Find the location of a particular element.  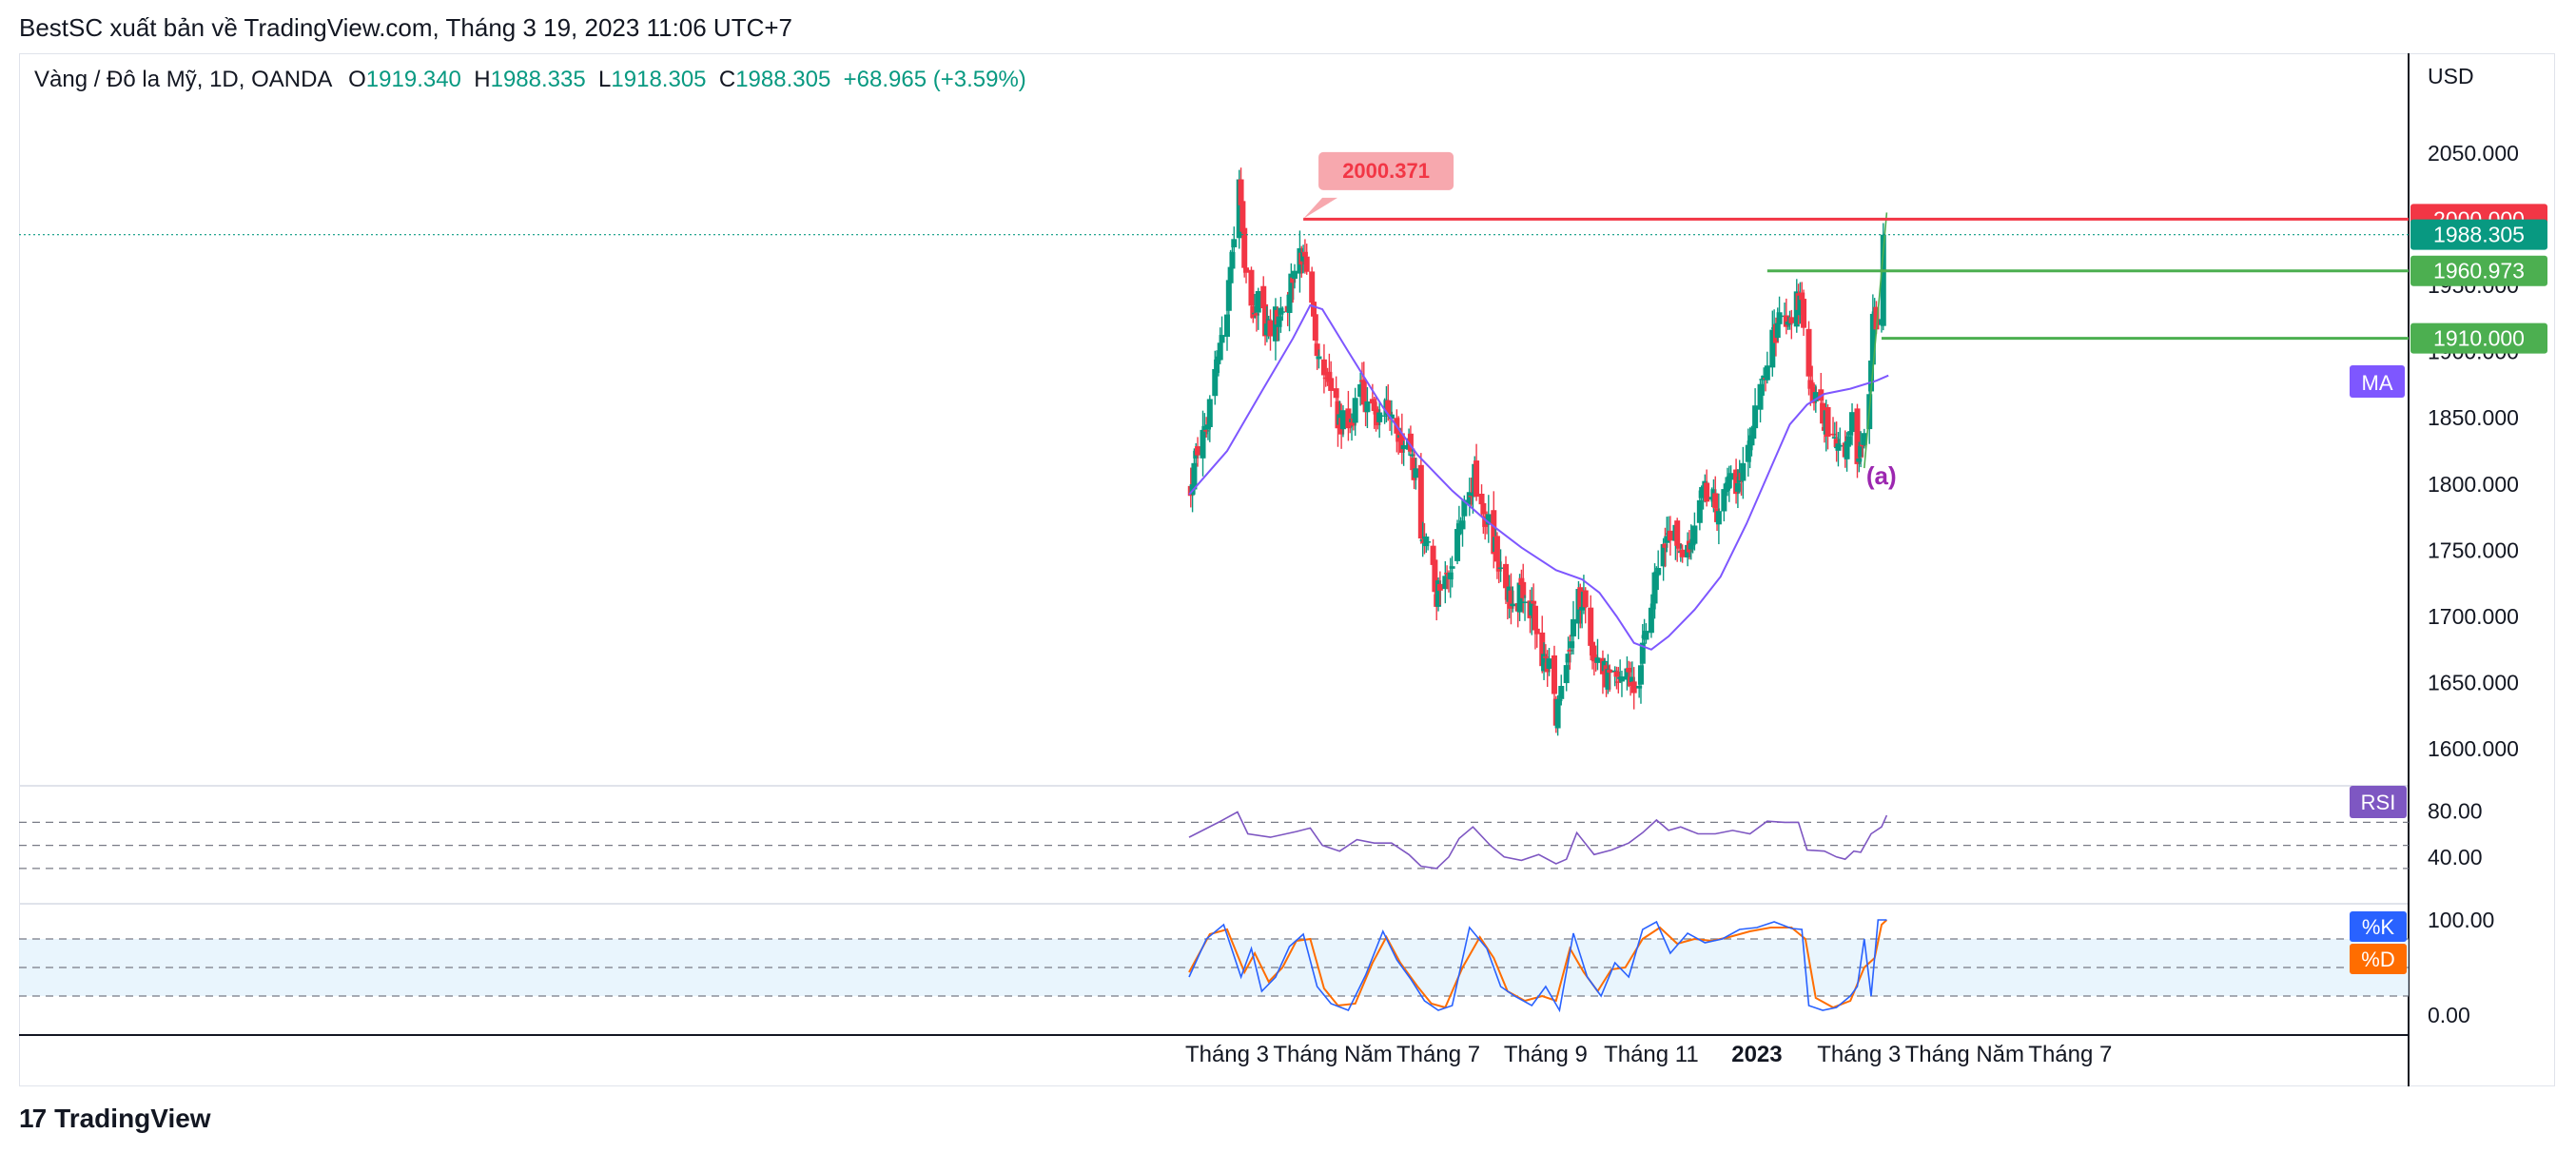

tradingview-logo-text: TradingView is located at coordinates (133, 1118).